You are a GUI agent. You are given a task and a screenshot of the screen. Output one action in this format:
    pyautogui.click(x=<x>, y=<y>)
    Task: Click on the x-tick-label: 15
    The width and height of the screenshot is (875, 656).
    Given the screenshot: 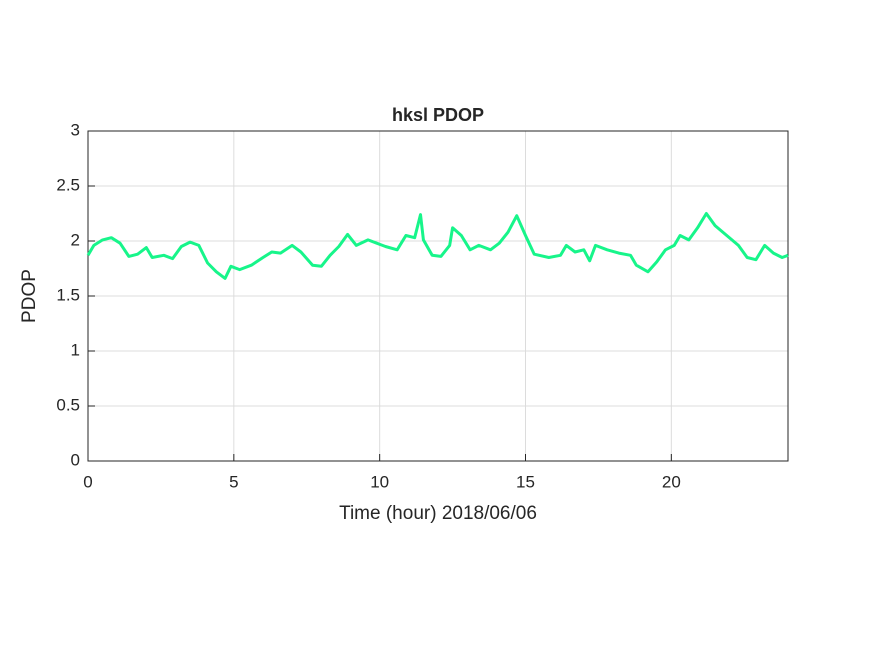 What is the action you would take?
    pyautogui.click(x=525, y=481)
    